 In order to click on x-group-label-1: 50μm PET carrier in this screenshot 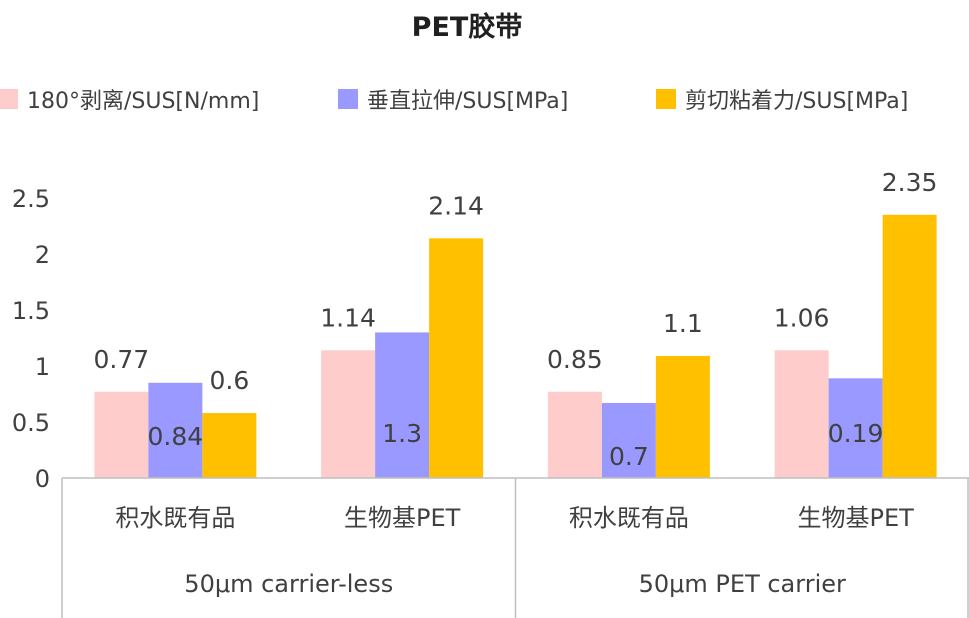, I will do `click(742, 584)`.